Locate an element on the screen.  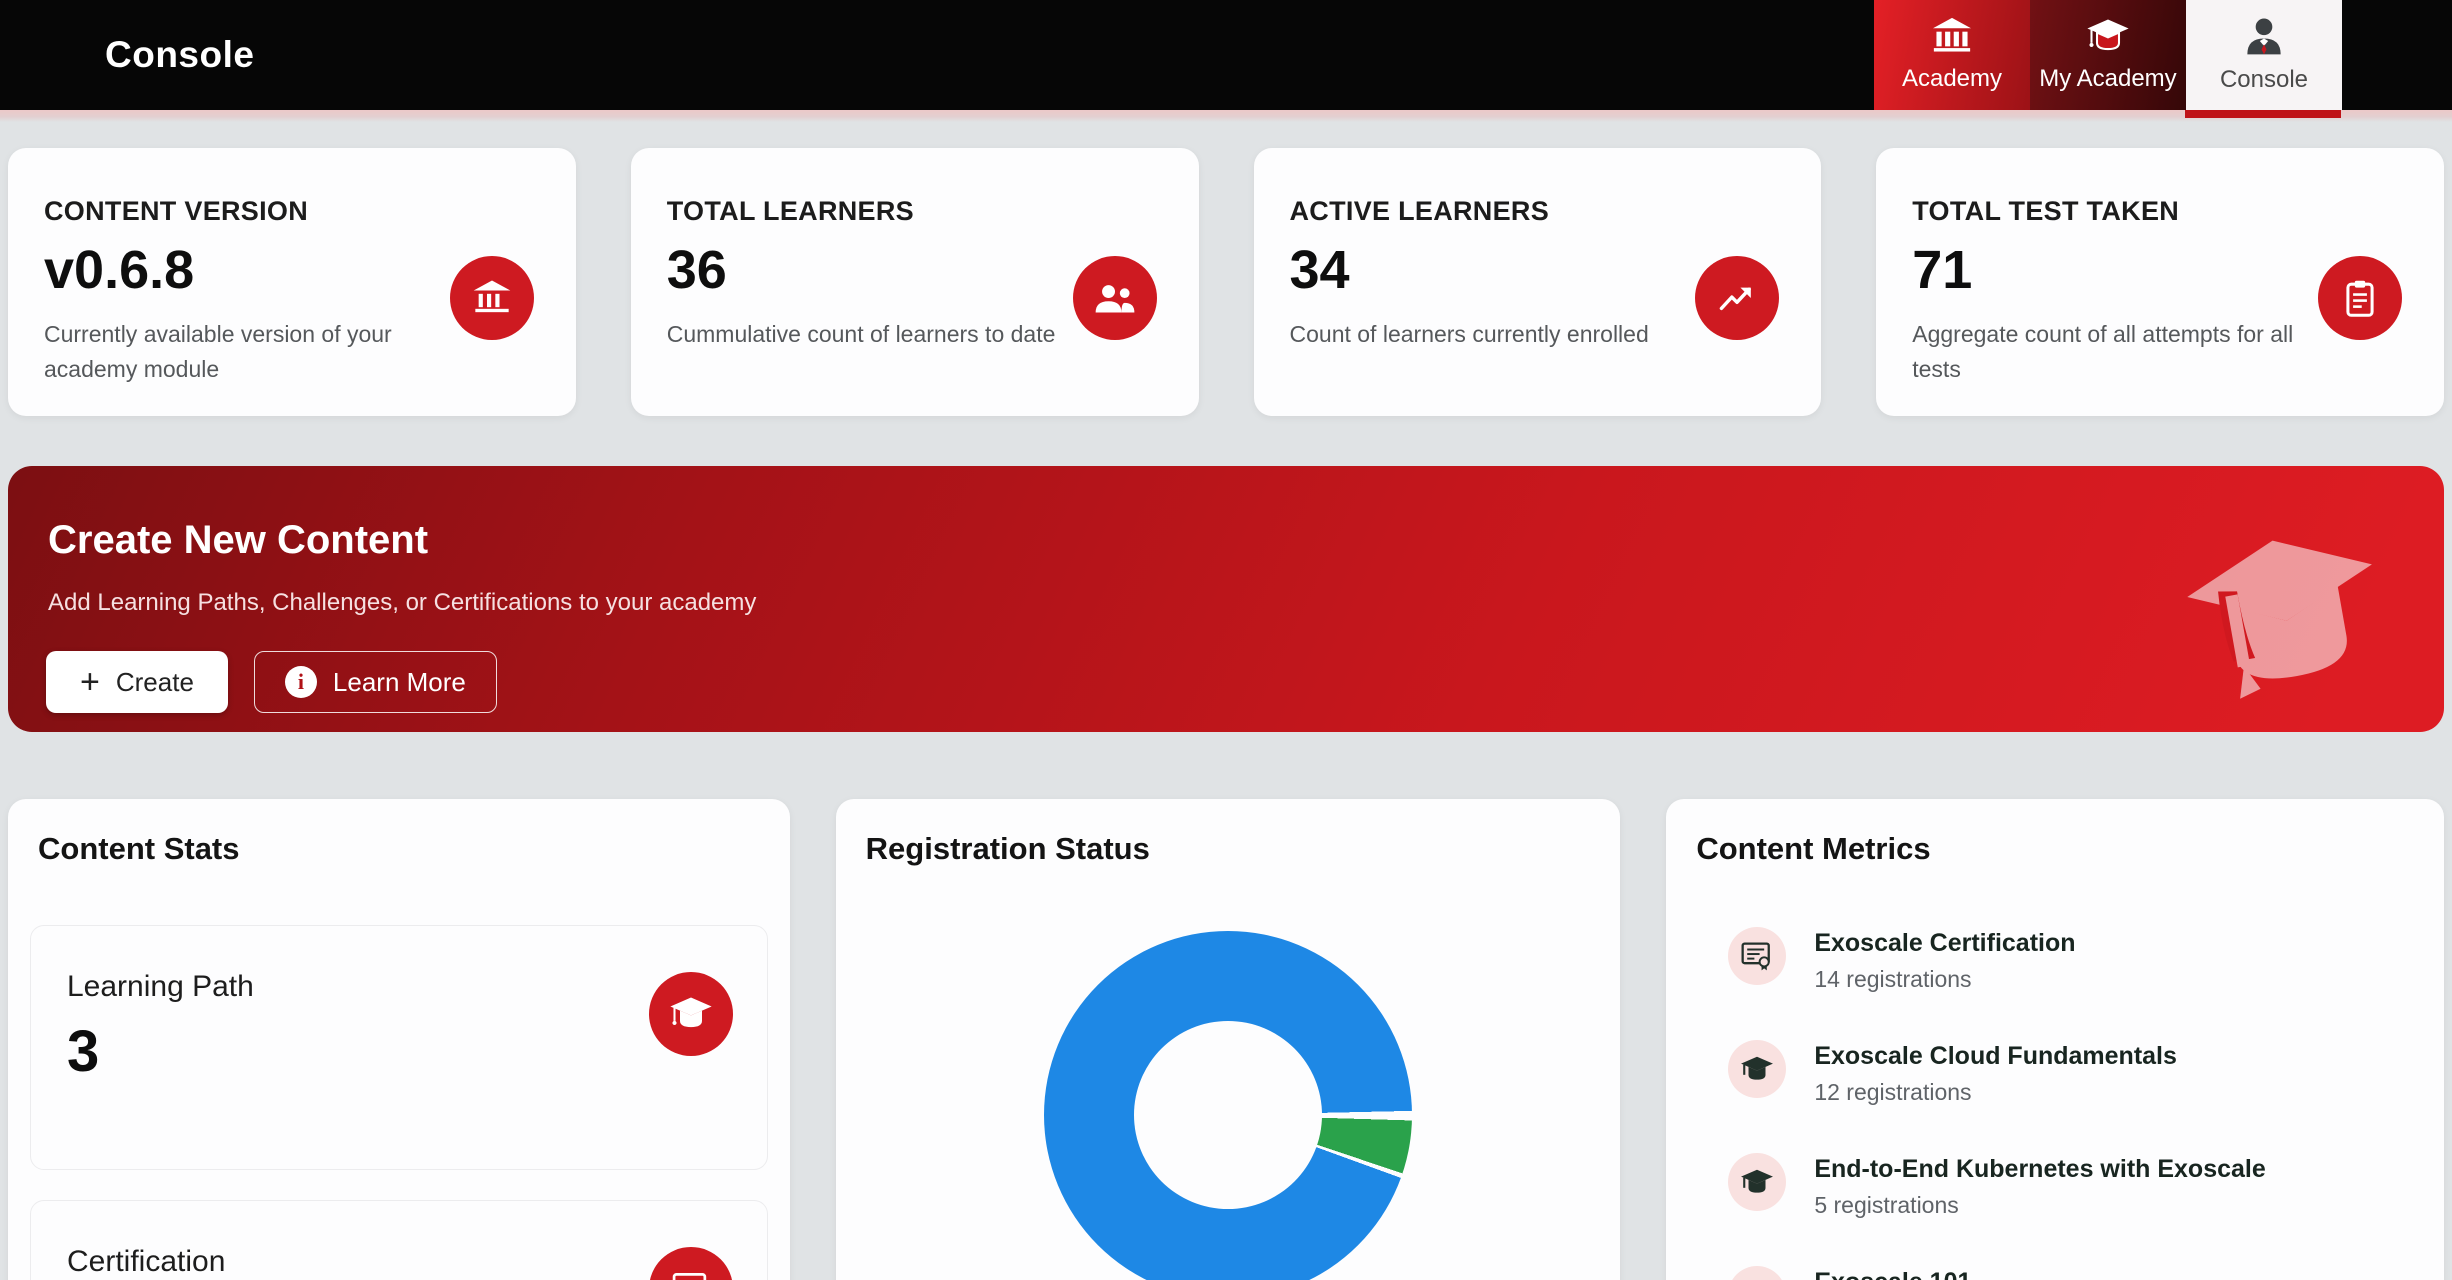
list-item: Exoscale Certification 14 registrations is located at coordinates (2075, 959).